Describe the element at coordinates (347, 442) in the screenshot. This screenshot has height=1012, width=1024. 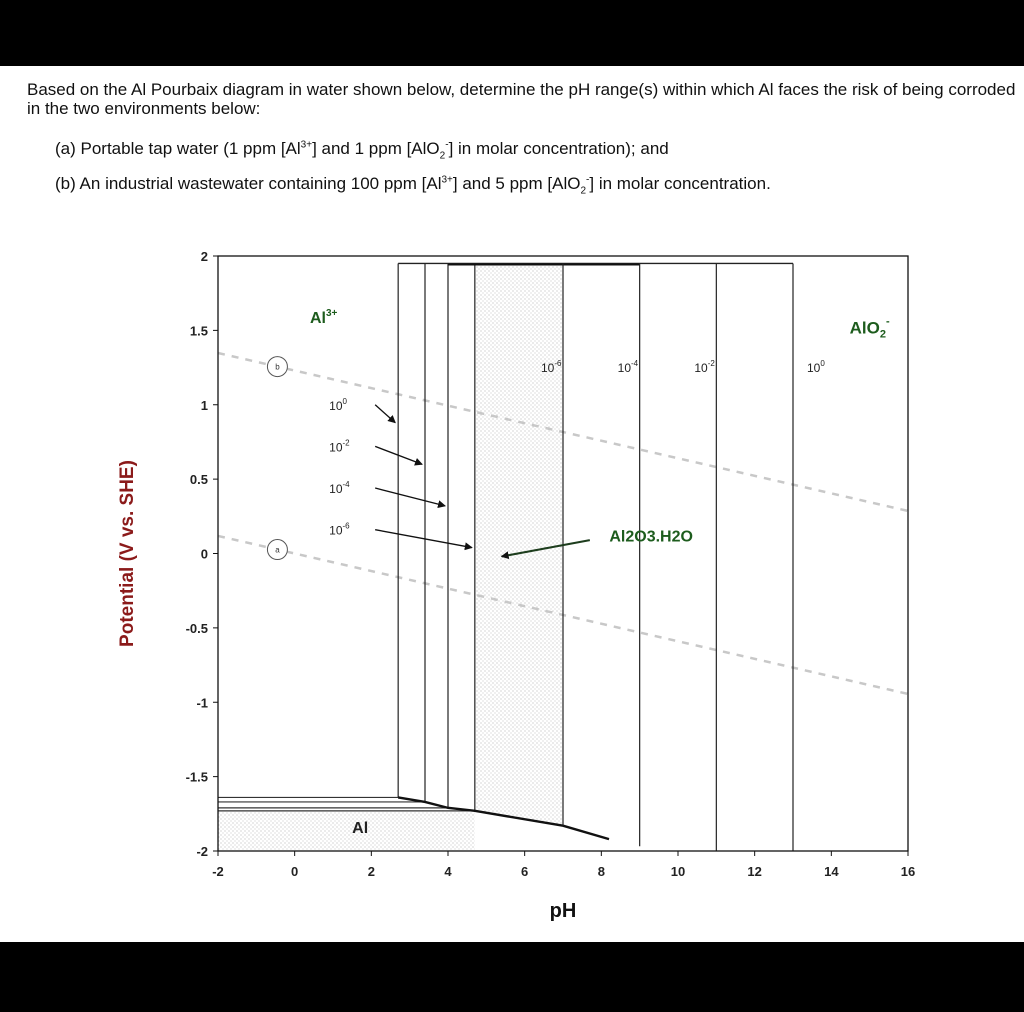
I see `al3-conc-exp: -2` at that location.